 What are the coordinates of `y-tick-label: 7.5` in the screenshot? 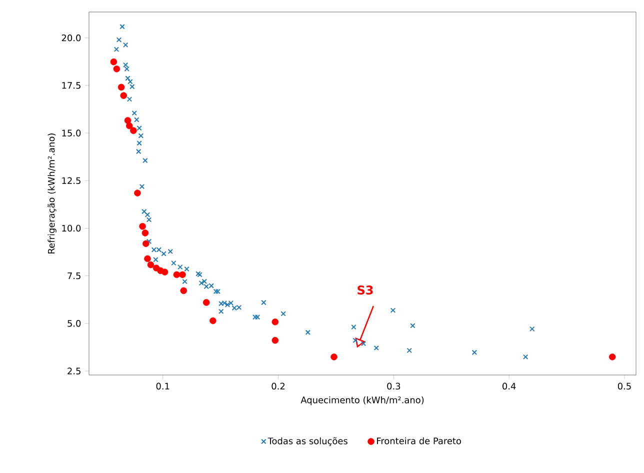 It's located at (74, 276).